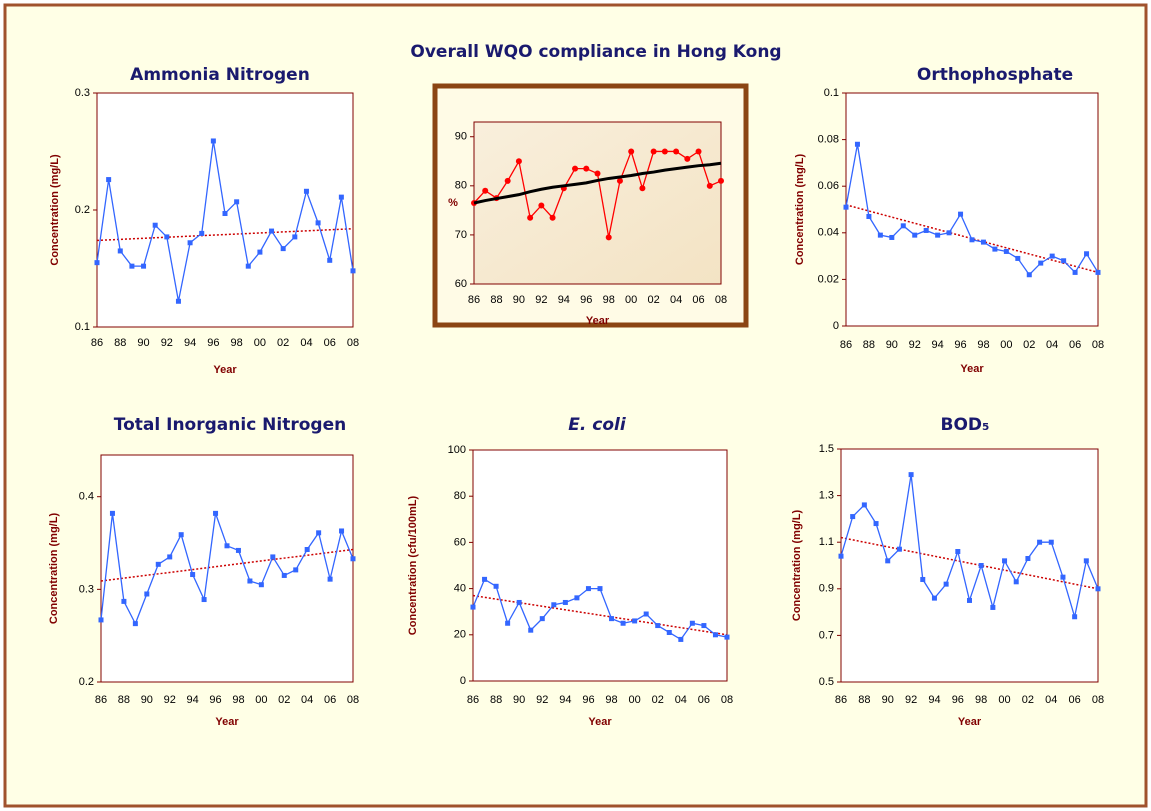 This screenshot has height=811, width=1151. I want to click on y-tick-label: 90, so click(461, 137).